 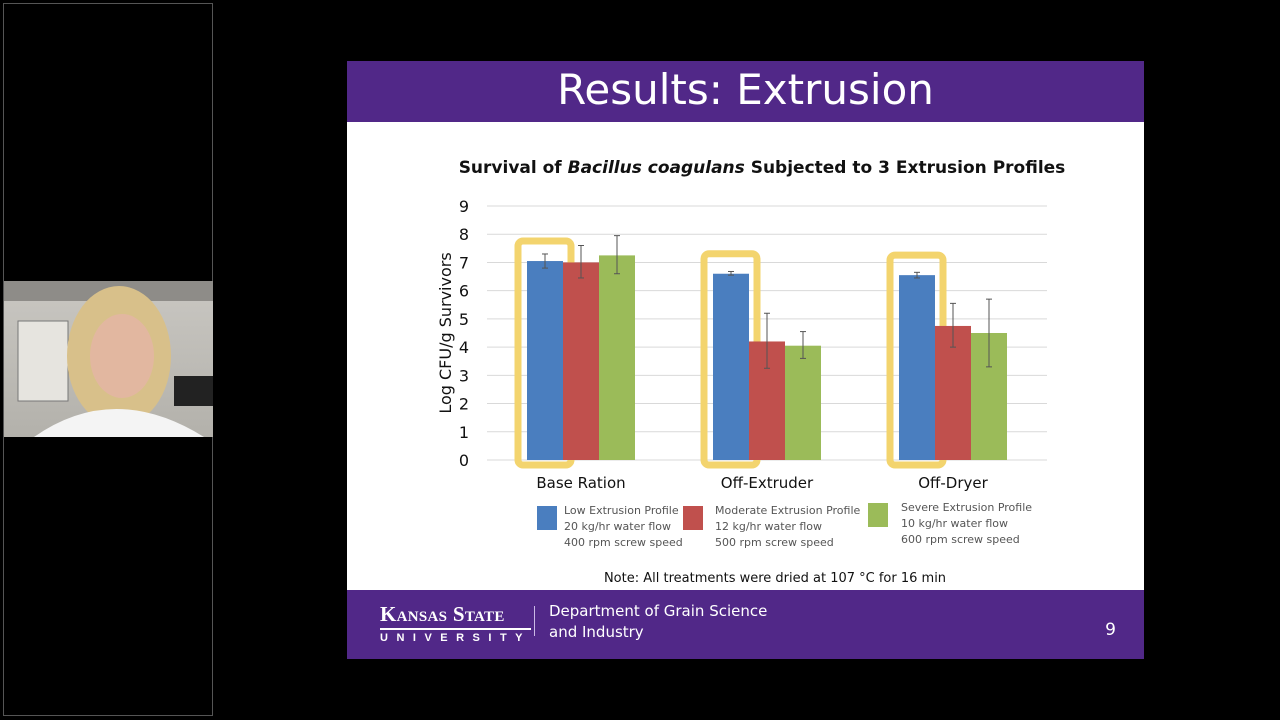 I want to click on slide-title: Results: Extrusion, so click(x=745, y=91).